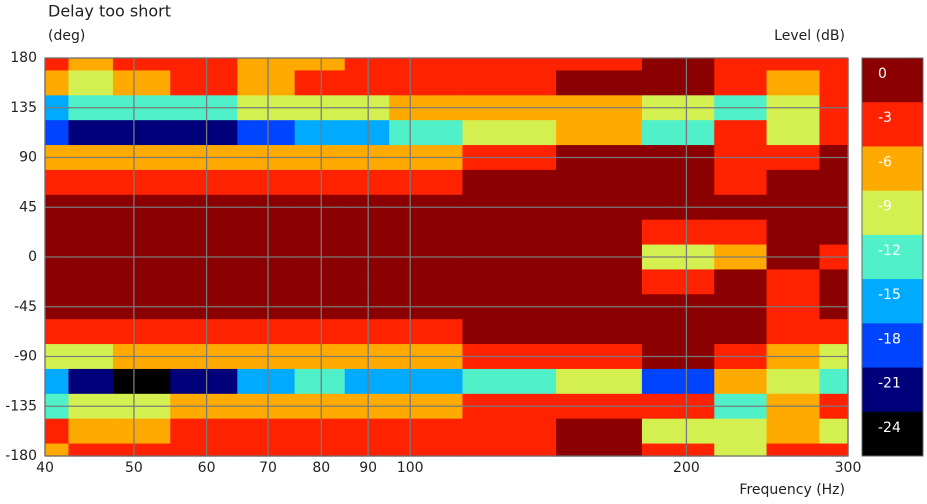 The image size is (927, 504). Describe the element at coordinates (885, 162) in the screenshot. I see `colorbar-tick-label: -6` at that location.